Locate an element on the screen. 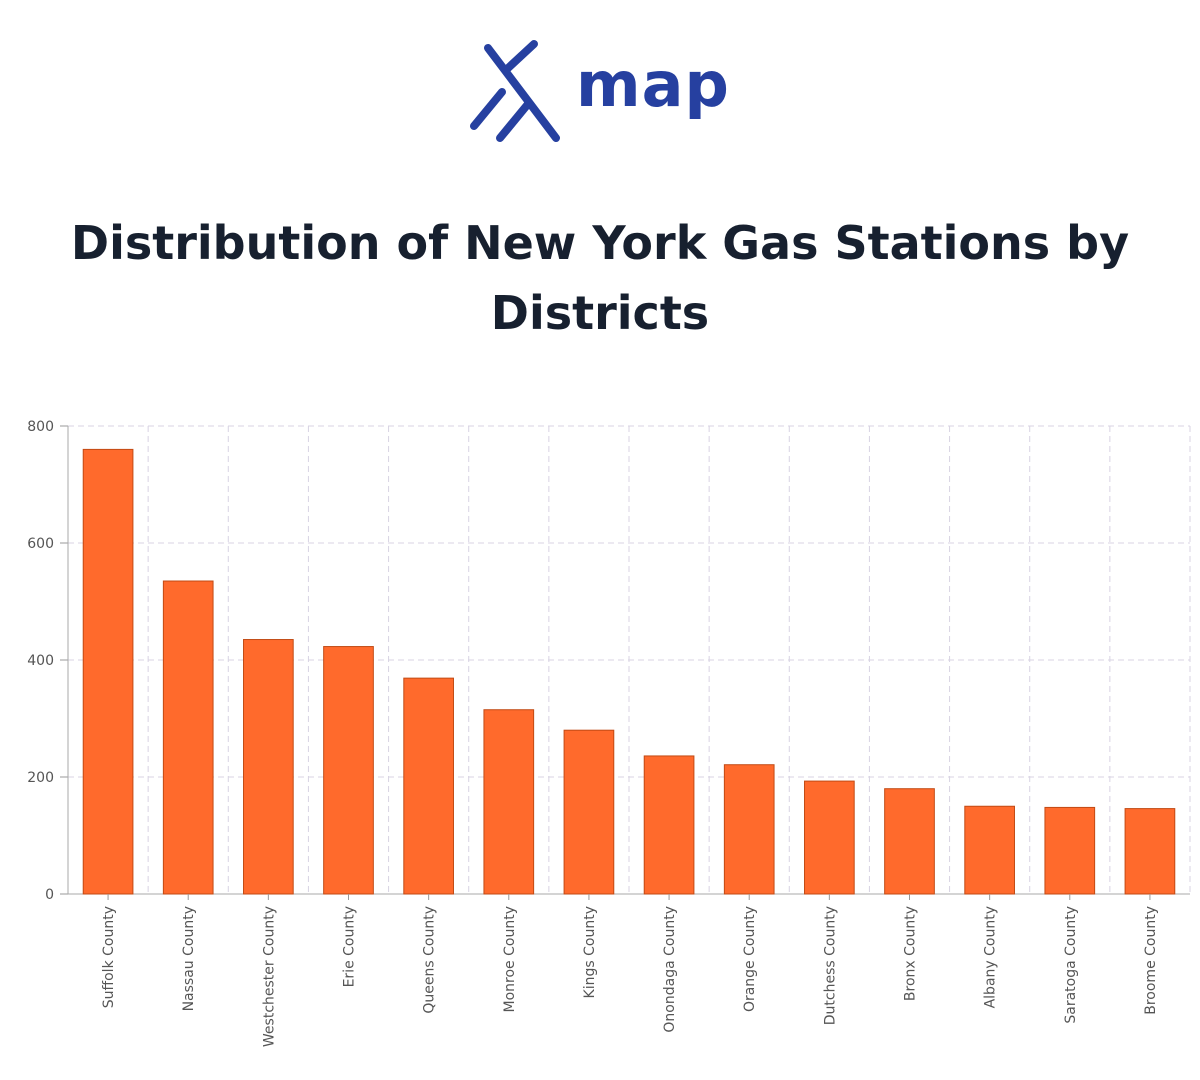 Image resolution: width=1200 pixels, height=1080 pixels. x-tick-label: Bronx County is located at coordinates (911, 953).